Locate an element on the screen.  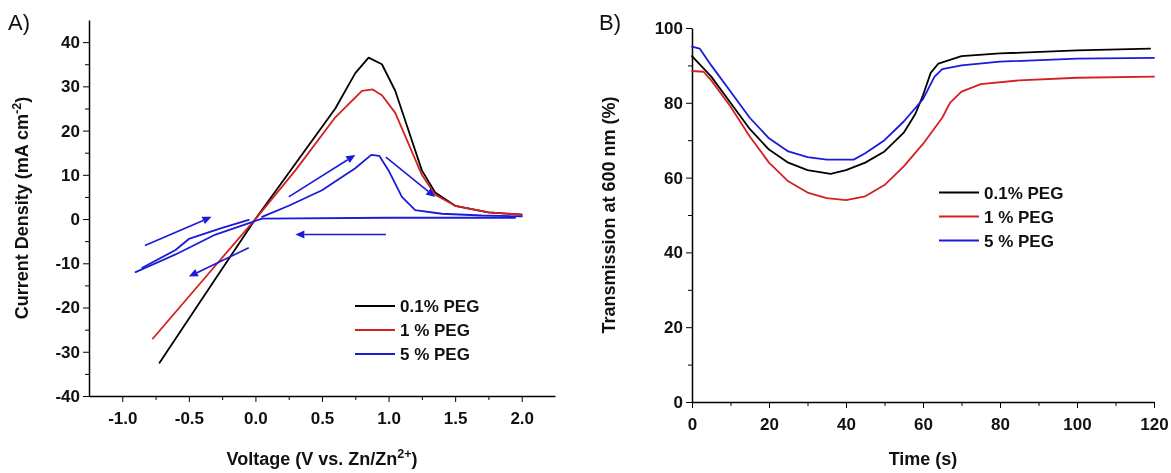
x-tick-label: 120 is located at coordinates (1154, 424).